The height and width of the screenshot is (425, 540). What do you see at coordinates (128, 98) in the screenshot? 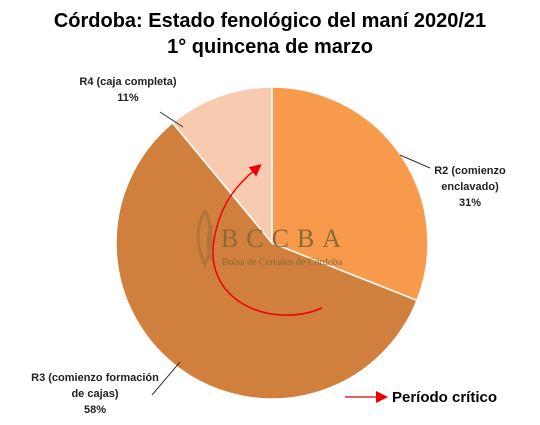
I see `value-label: 11%` at bounding box center [128, 98].